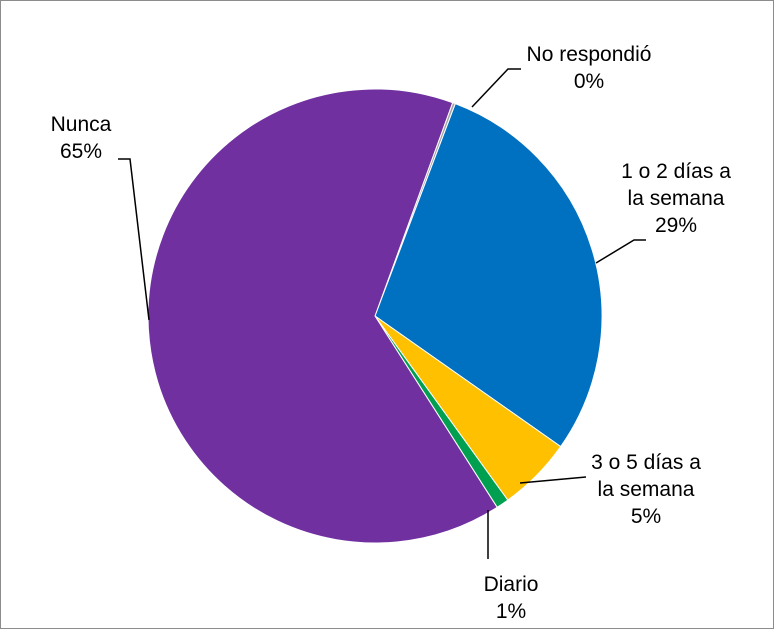  I want to click on data-label-2: 3 o 5 días a la semana 5%, so click(646, 489).